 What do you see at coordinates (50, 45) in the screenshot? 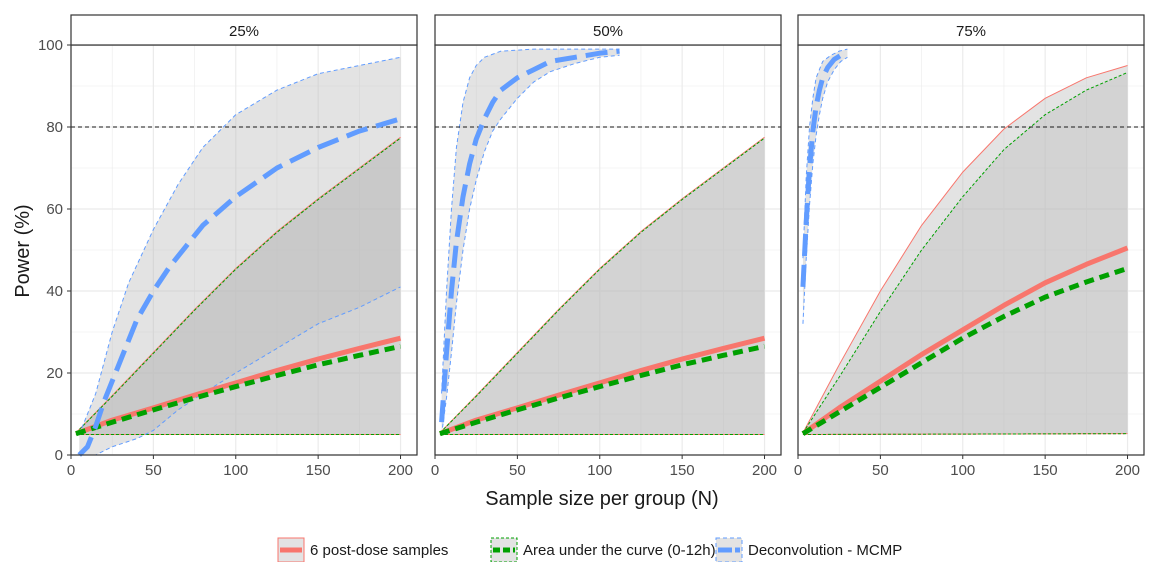
I see `y-tick-label: 100` at bounding box center [50, 45].